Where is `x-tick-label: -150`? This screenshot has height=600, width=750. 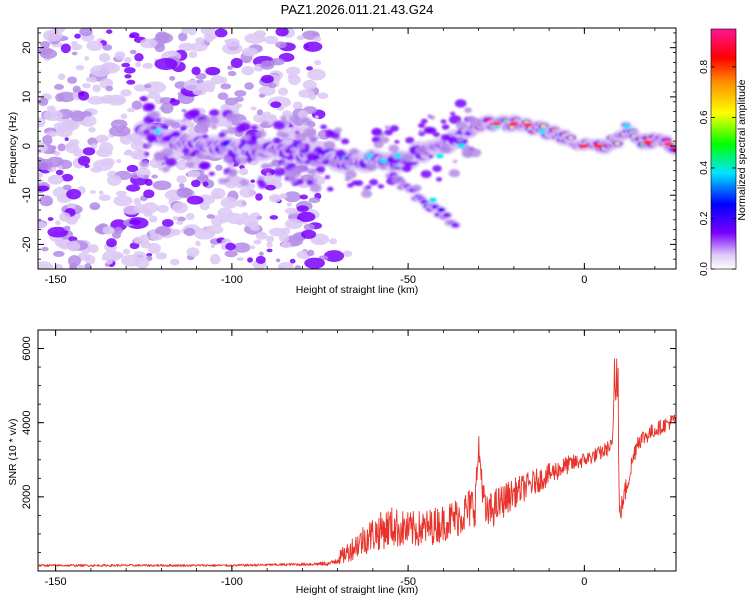
x-tick-label: -150 is located at coordinates (56, 280).